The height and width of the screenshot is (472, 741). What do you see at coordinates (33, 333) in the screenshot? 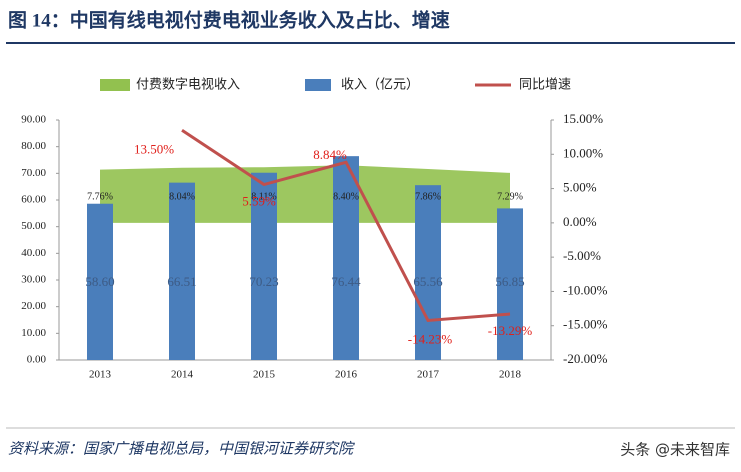
I see `y-tick-label: 10.00` at bounding box center [33, 333].